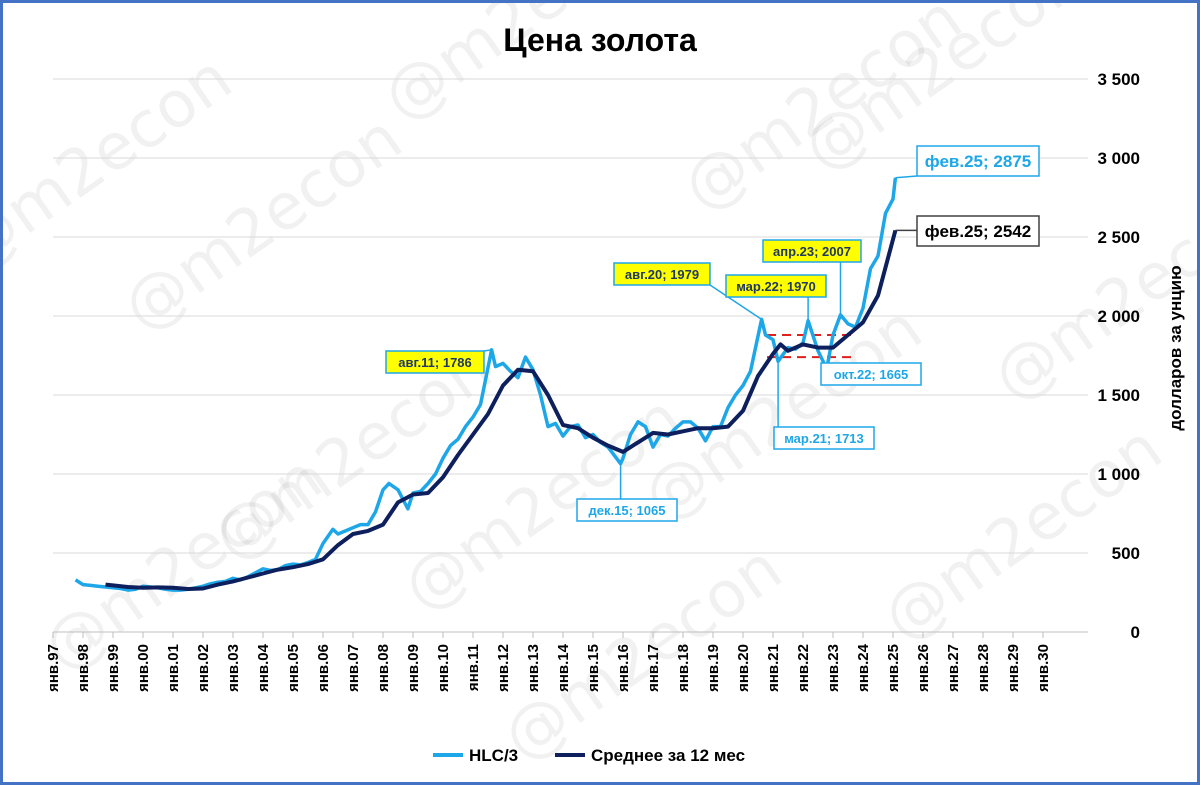 The height and width of the screenshot is (785, 1200). What do you see at coordinates (653, 668) in the screenshot?
I see `x-tick-label: янв.17` at bounding box center [653, 668].